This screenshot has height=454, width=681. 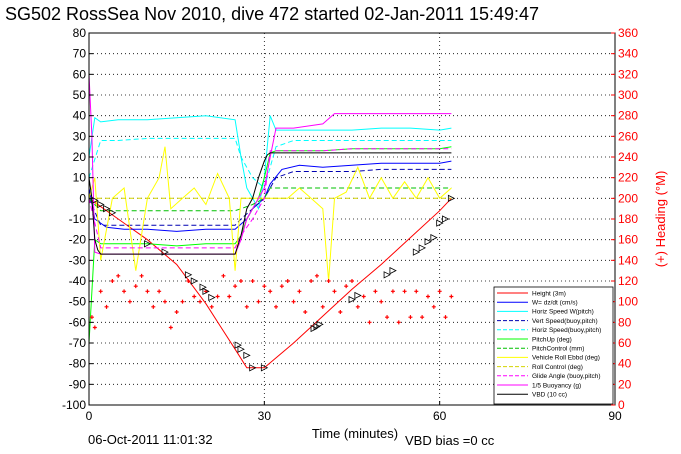 What do you see at coordinates (89, 416) in the screenshot?
I see `x-tick-label: 0` at bounding box center [89, 416].